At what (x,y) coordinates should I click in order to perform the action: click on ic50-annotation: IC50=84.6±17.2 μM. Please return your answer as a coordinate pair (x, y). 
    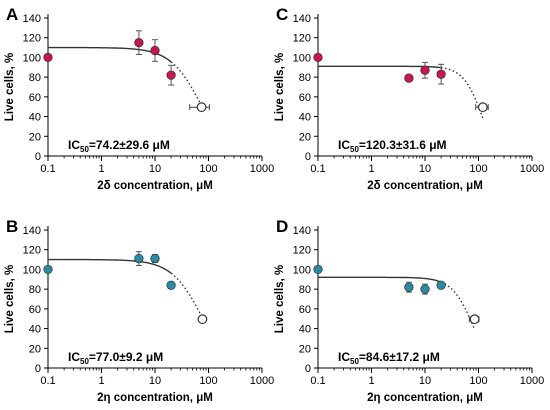
    Looking at the image, I should click on (389, 358).